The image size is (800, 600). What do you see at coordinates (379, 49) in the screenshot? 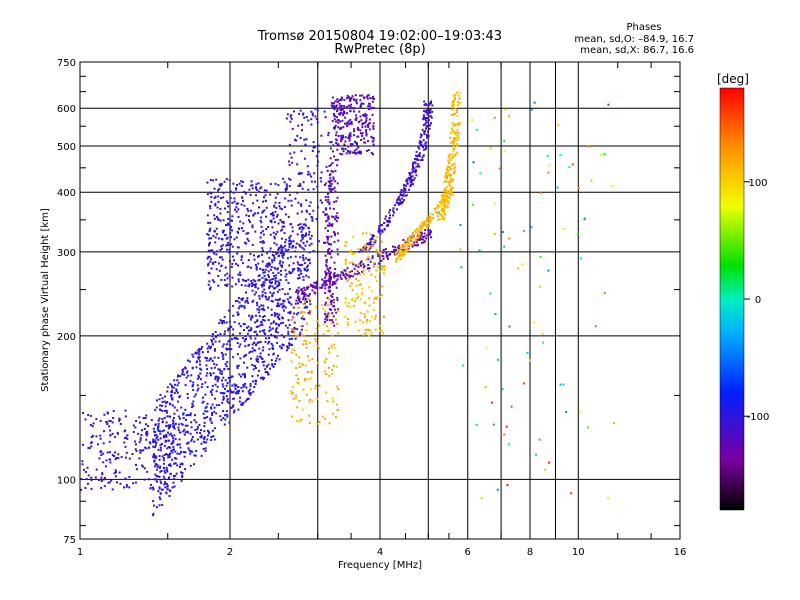
I see `chart-subtitle: RwPretec (8p)` at bounding box center [379, 49].